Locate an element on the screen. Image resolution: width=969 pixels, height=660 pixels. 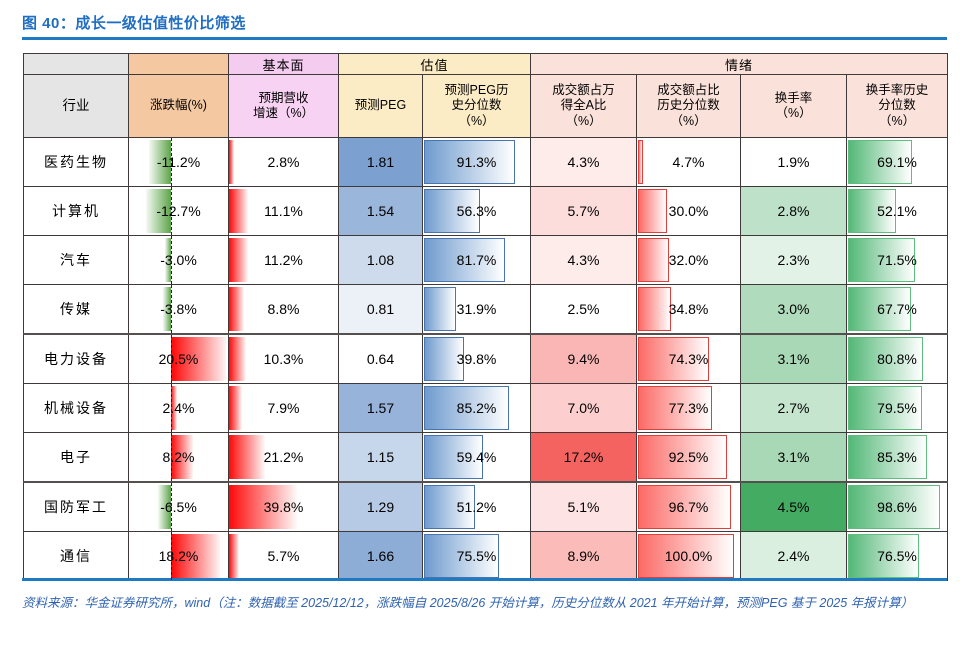
peg-percentile-cell: 59.4% is located at coordinates (476, 457).